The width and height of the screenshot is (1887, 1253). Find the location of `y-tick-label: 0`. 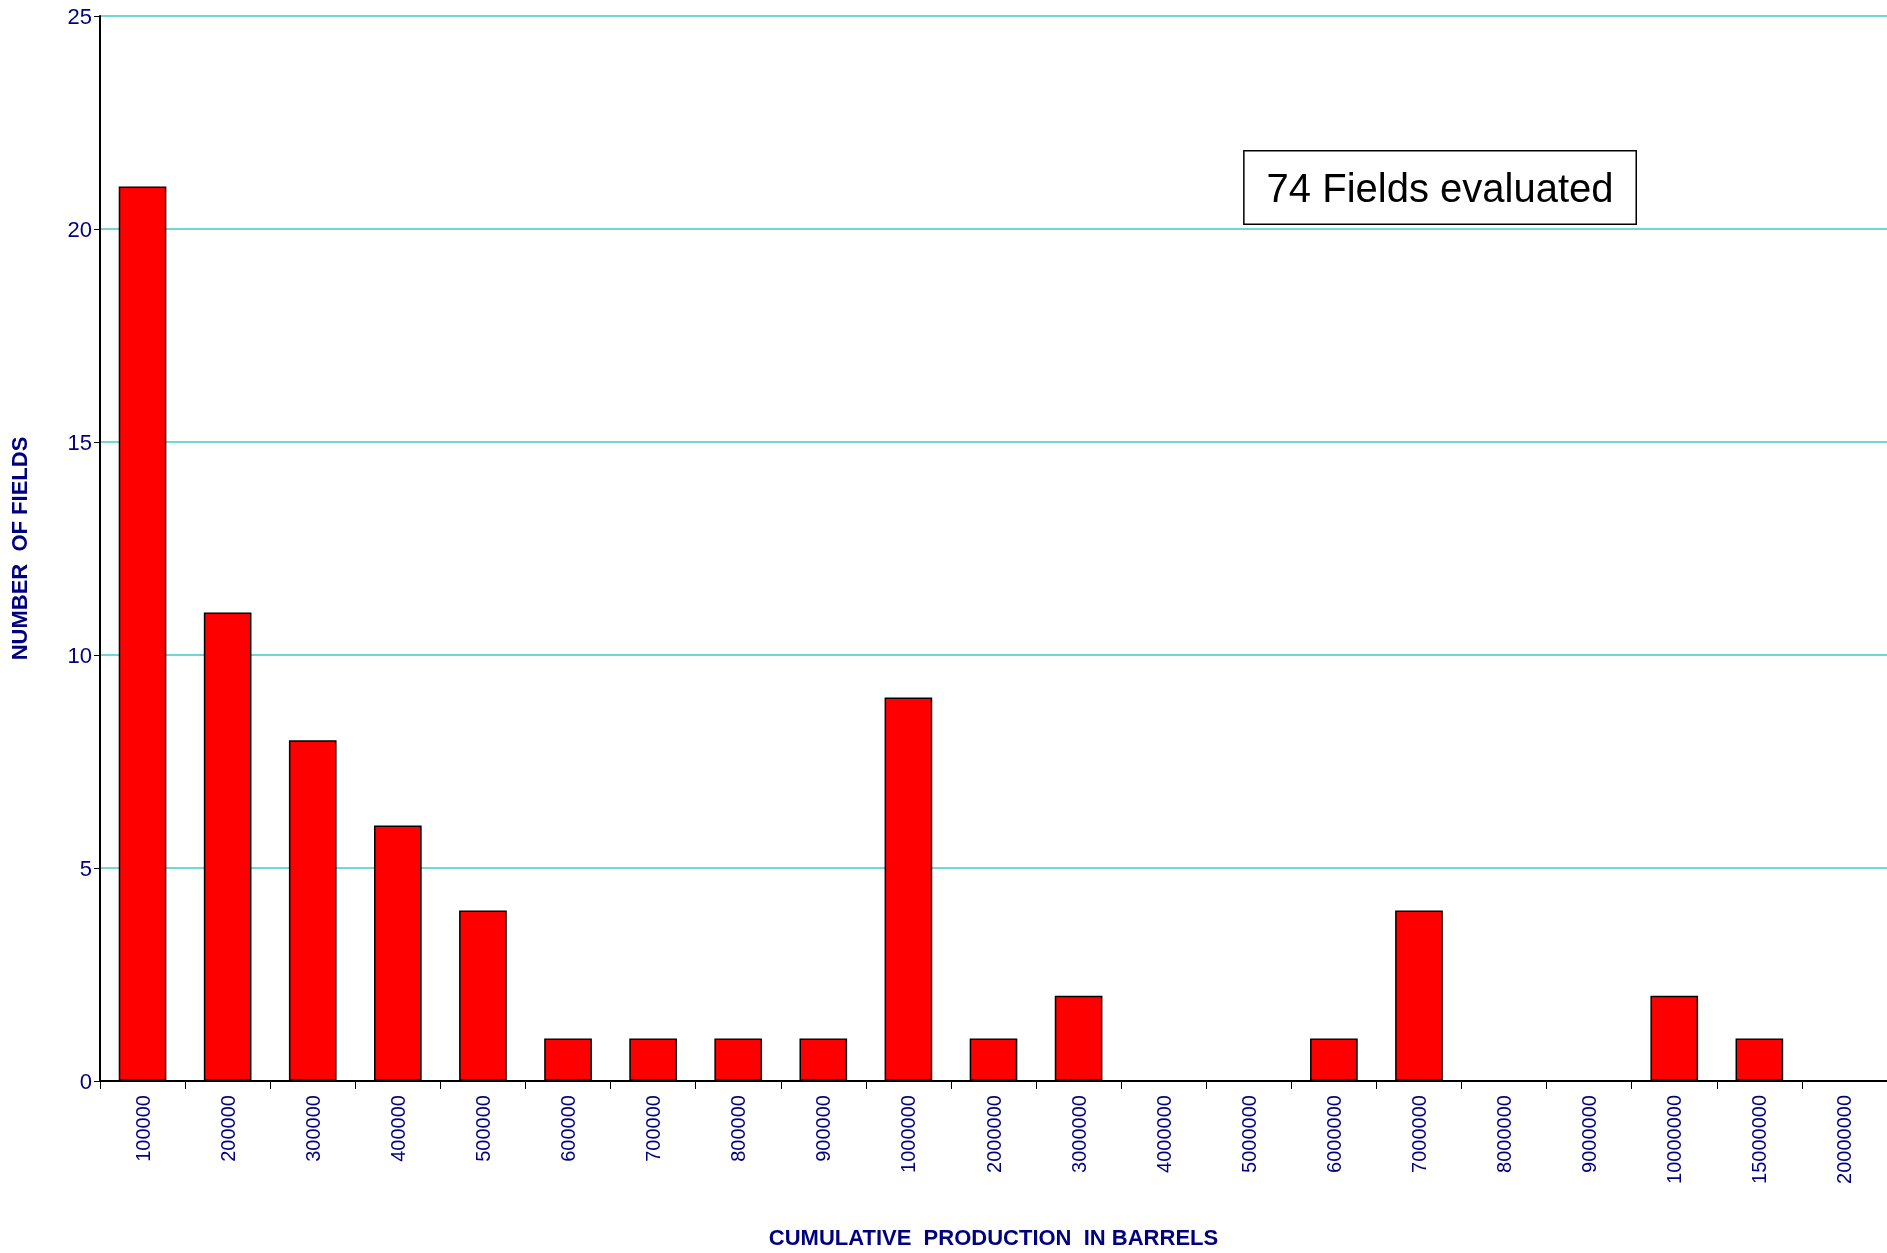

y-tick-label: 0 is located at coordinates (85, 1081).